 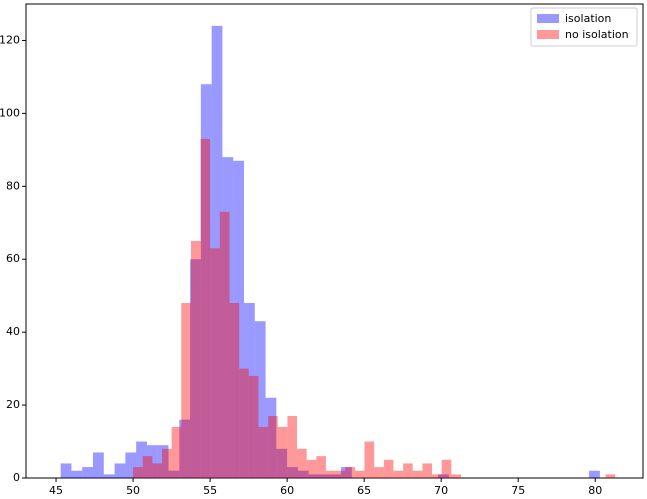 What do you see at coordinates (210, 490) in the screenshot?
I see `x-tick-label: 55` at bounding box center [210, 490].